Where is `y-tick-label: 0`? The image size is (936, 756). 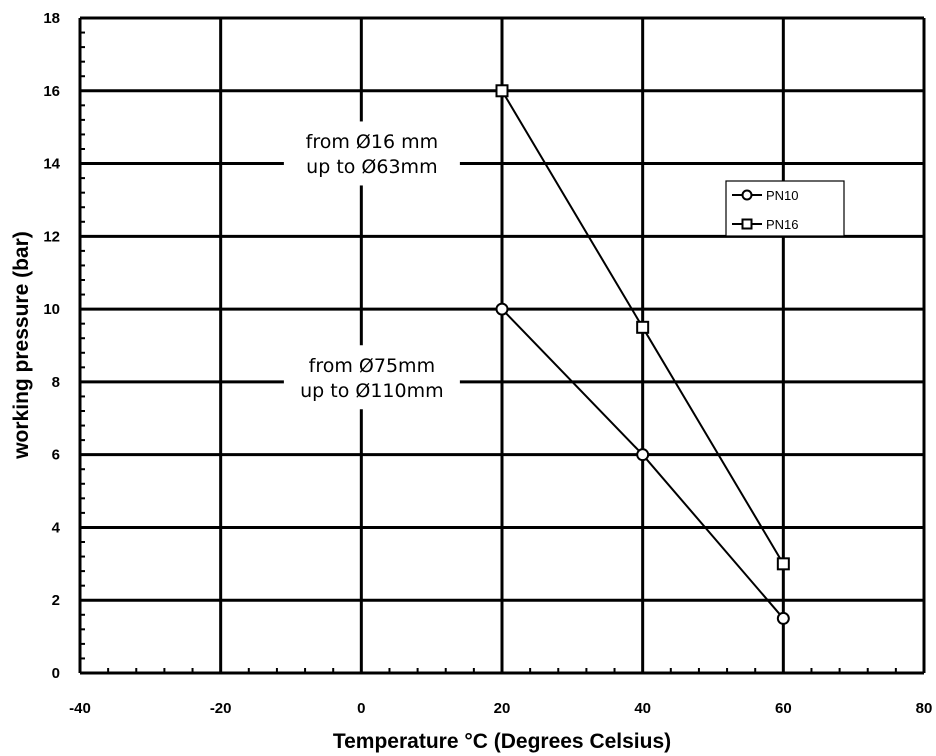
y-tick-label: 0 is located at coordinates (56, 673).